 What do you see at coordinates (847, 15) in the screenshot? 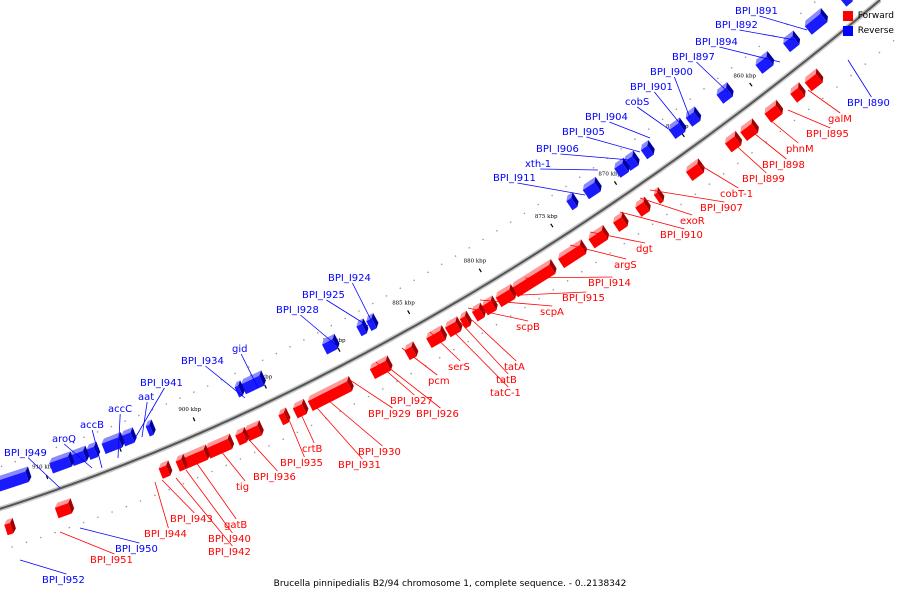
I see `legend-forward-swatch` at bounding box center [847, 15].